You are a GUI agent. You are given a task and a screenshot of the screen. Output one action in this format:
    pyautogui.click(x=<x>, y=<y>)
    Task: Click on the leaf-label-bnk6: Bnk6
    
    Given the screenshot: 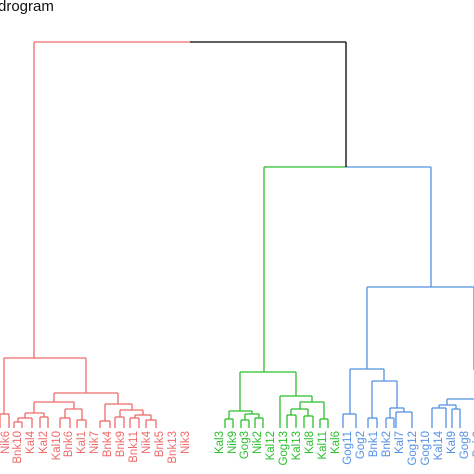 What is the action you would take?
    pyautogui.click(x=69, y=444)
    